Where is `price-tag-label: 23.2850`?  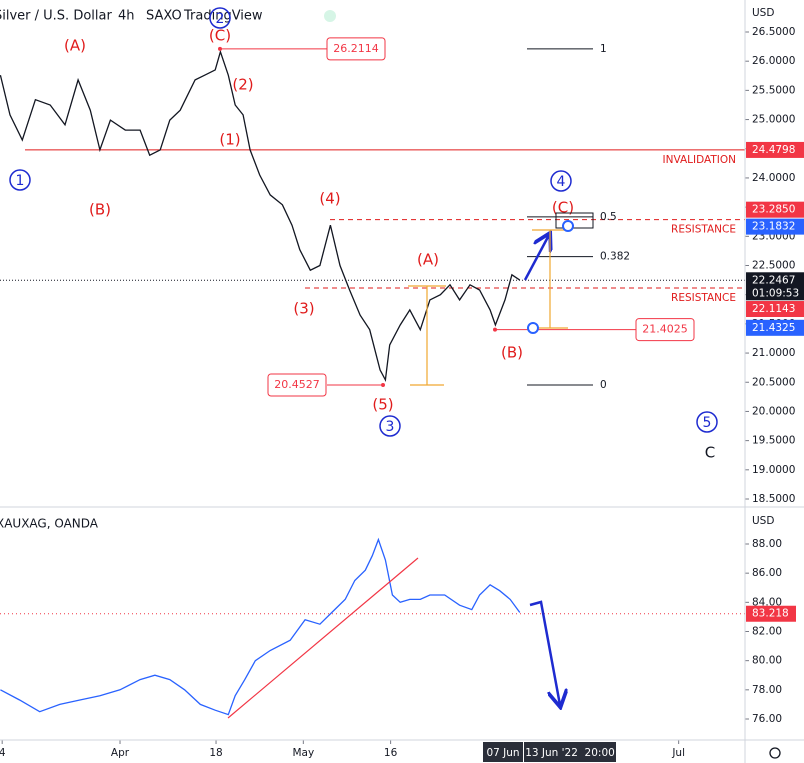
price-tag-label: 23.2850 is located at coordinates (773, 210).